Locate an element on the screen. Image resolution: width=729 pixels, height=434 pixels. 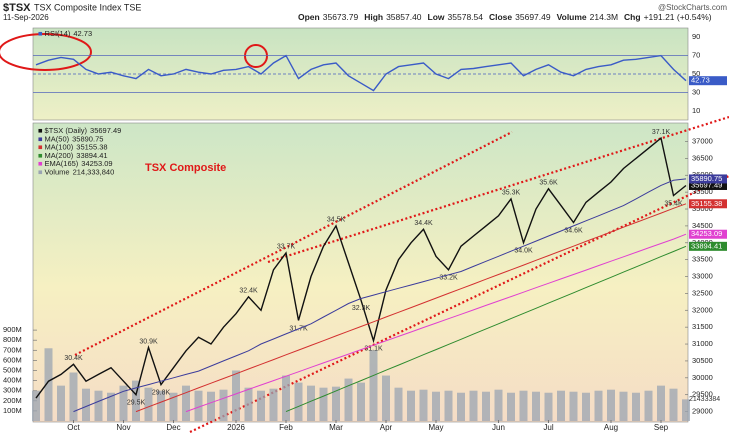
value-tag: 33894.41 is located at coordinates (706, 245).